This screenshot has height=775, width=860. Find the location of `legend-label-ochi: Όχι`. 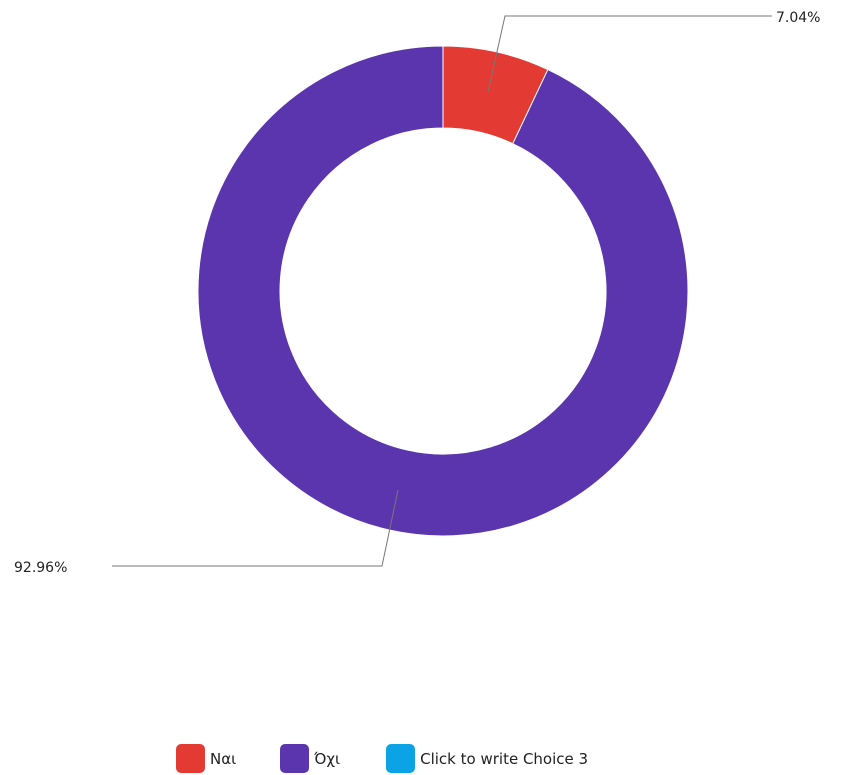

legend-label-ochi: Όχι is located at coordinates (327, 758).